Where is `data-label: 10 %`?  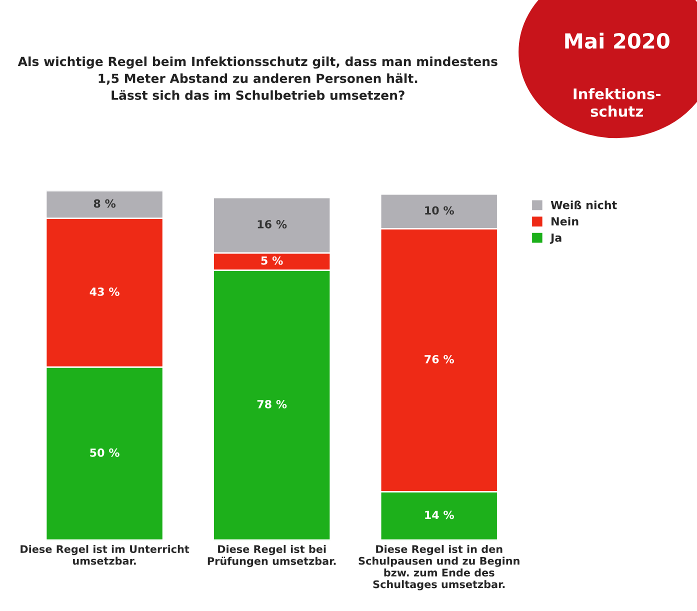 data-label: 10 % is located at coordinates (439, 210).